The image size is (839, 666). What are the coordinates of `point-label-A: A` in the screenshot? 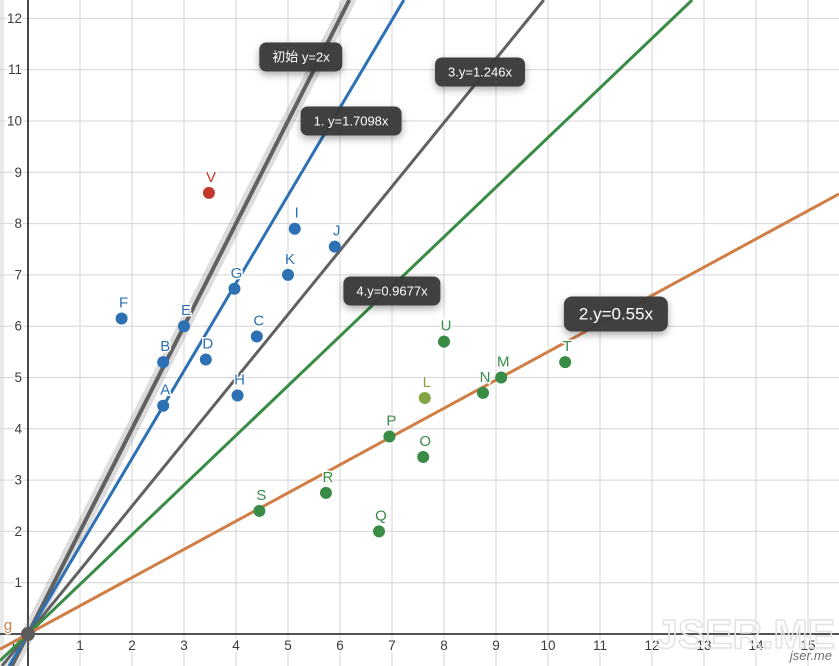 It's located at (165, 390).